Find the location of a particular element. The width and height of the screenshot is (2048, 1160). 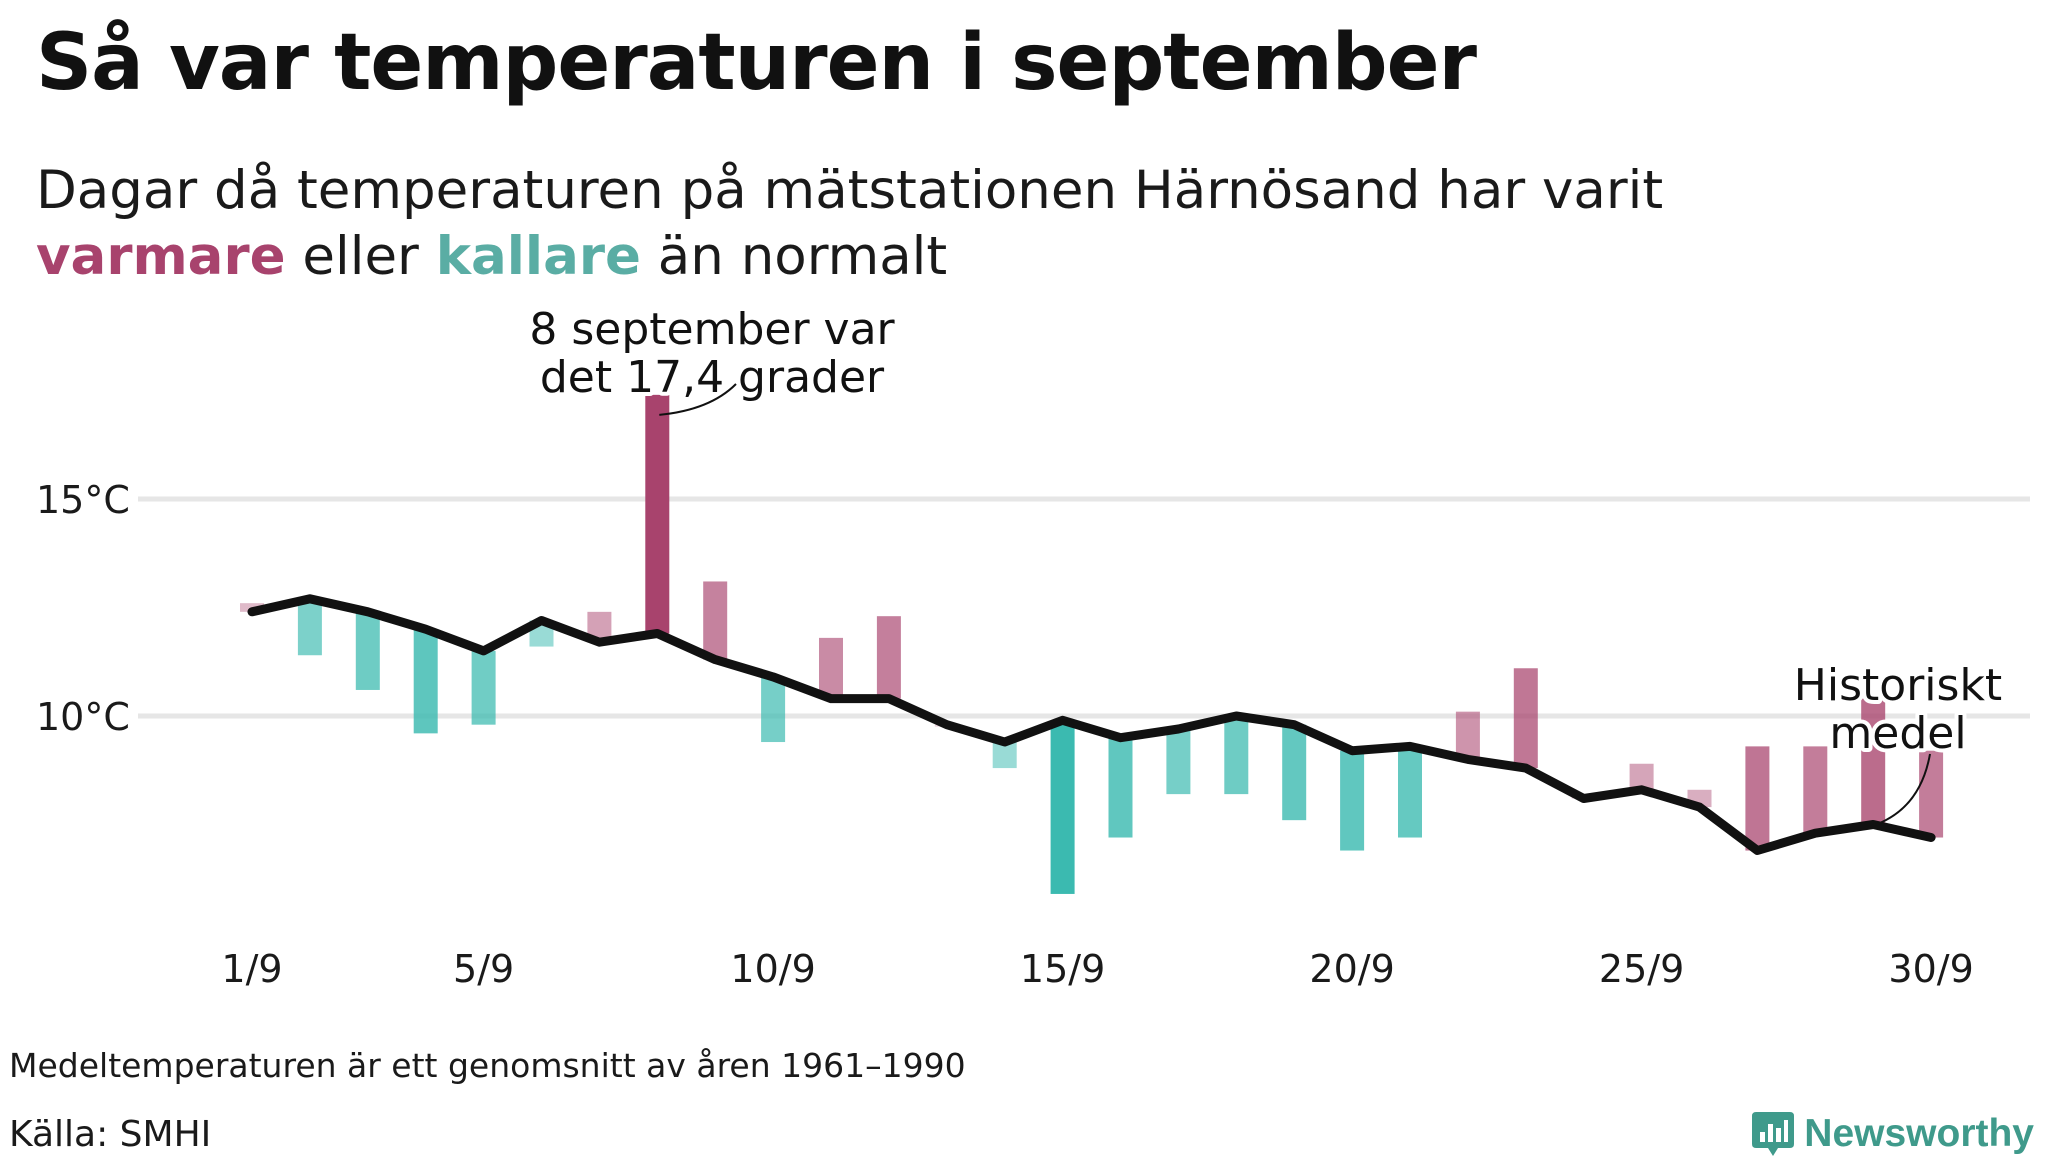

x-tick-label: 15/9 is located at coordinates (1062, 969).